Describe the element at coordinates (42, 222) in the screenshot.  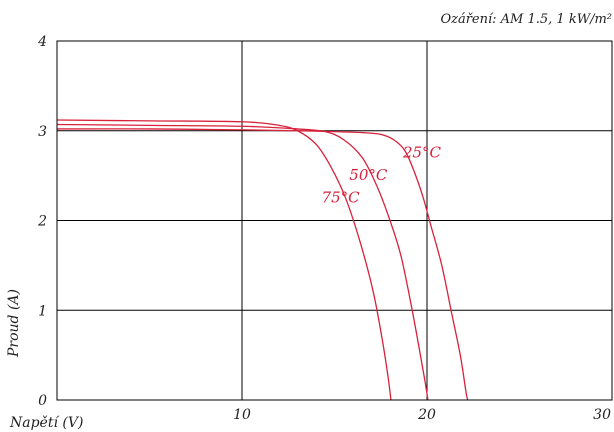
I see `y-tick-label-2: 2` at that location.